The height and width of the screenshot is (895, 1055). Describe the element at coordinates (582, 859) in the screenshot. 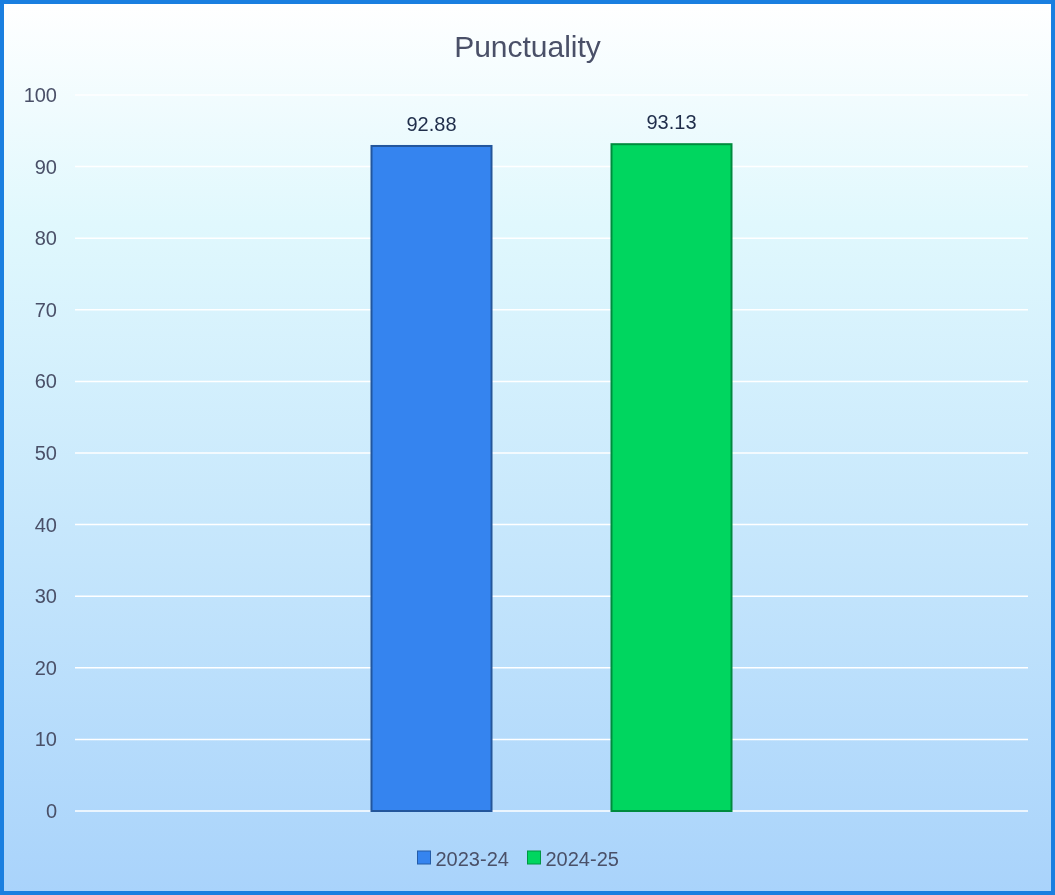

I see `legend-label: 2024-25` at that location.